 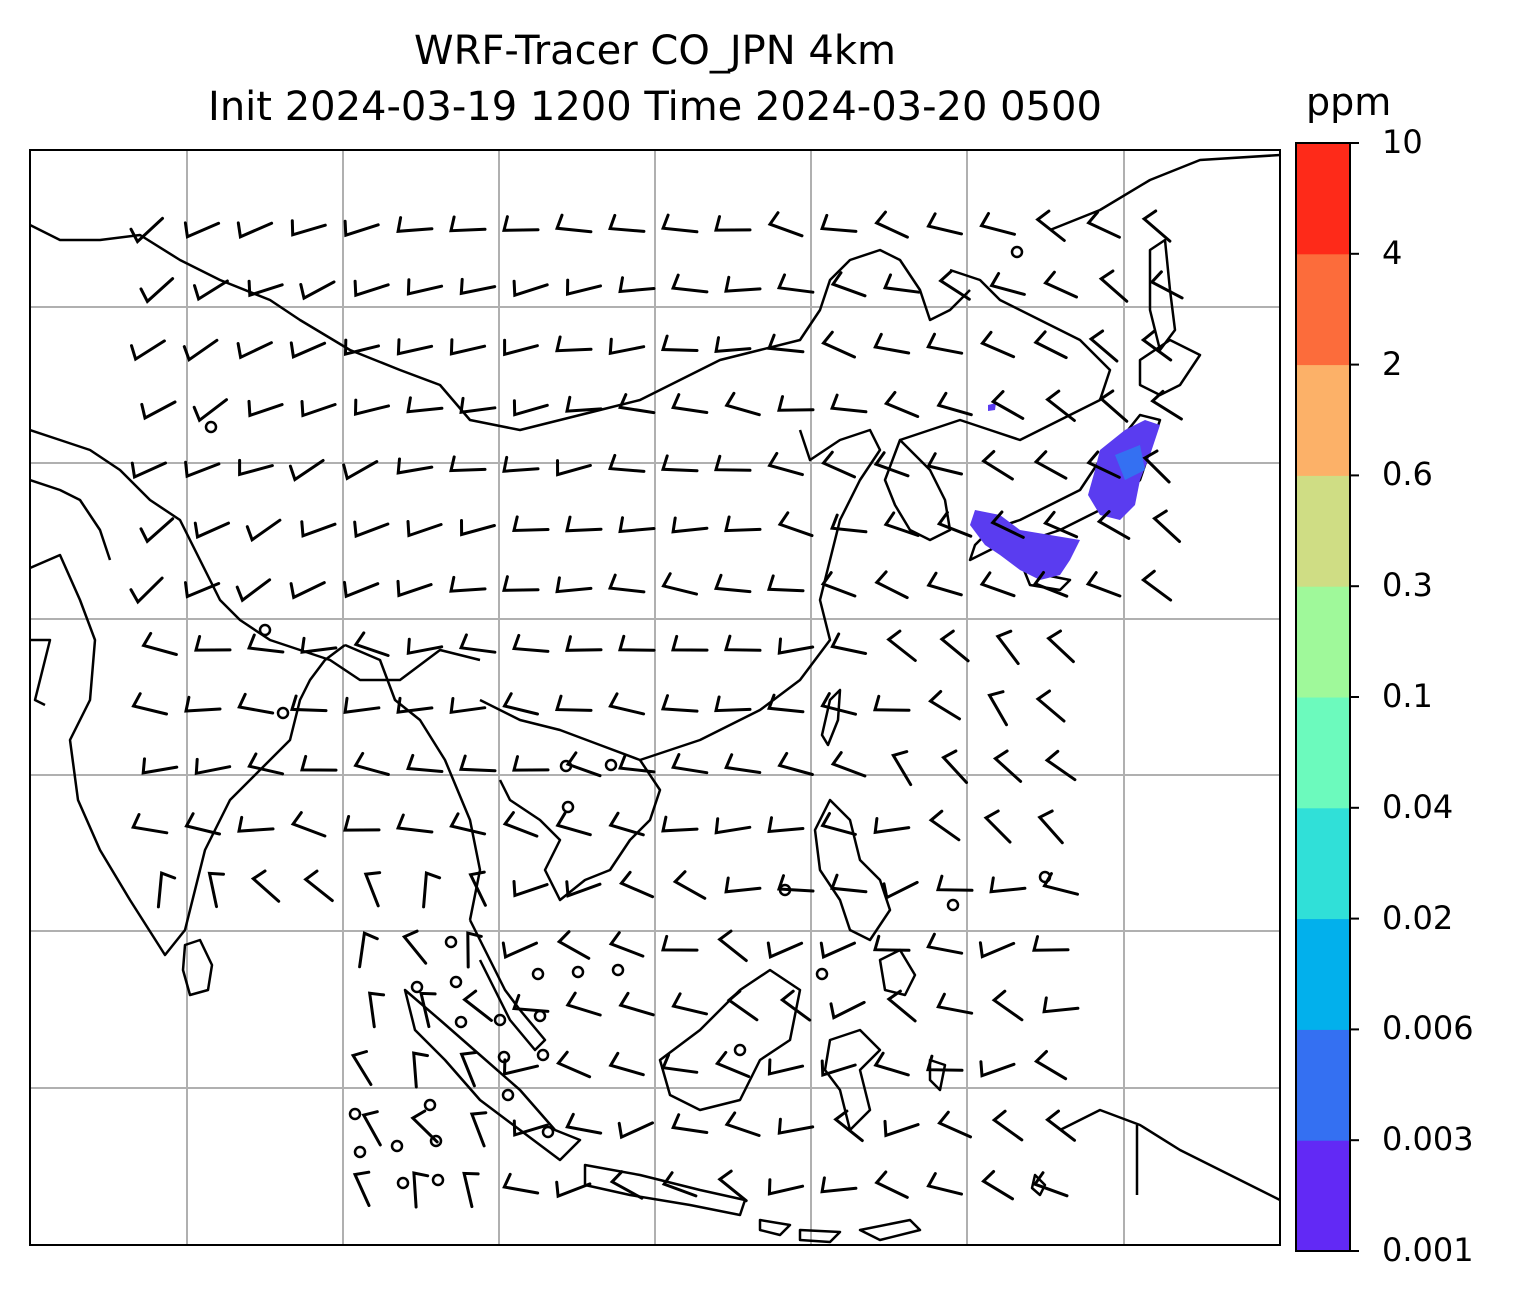 What do you see at coordinates (1428, 1028) in the screenshot?
I see `colorbar-tick-label: 0.006` at bounding box center [1428, 1028].